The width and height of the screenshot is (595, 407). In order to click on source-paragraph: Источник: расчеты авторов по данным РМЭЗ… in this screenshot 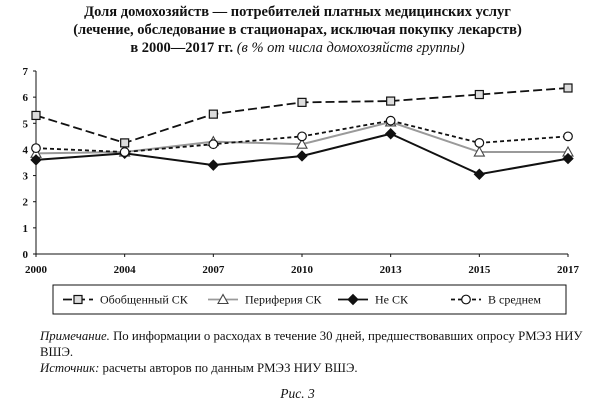, I will do `click(300, 368)`.